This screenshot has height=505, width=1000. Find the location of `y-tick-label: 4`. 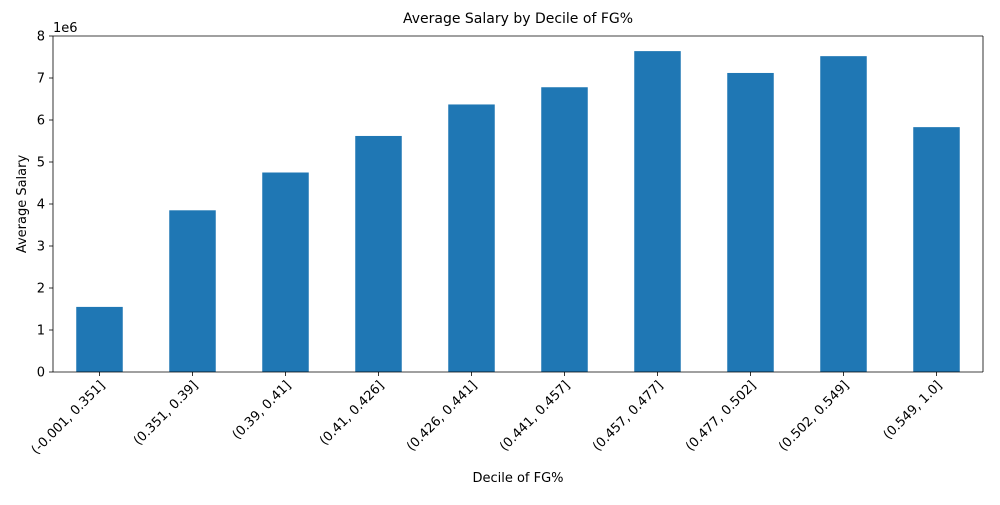

y-tick-label: 4 is located at coordinates (41, 205).